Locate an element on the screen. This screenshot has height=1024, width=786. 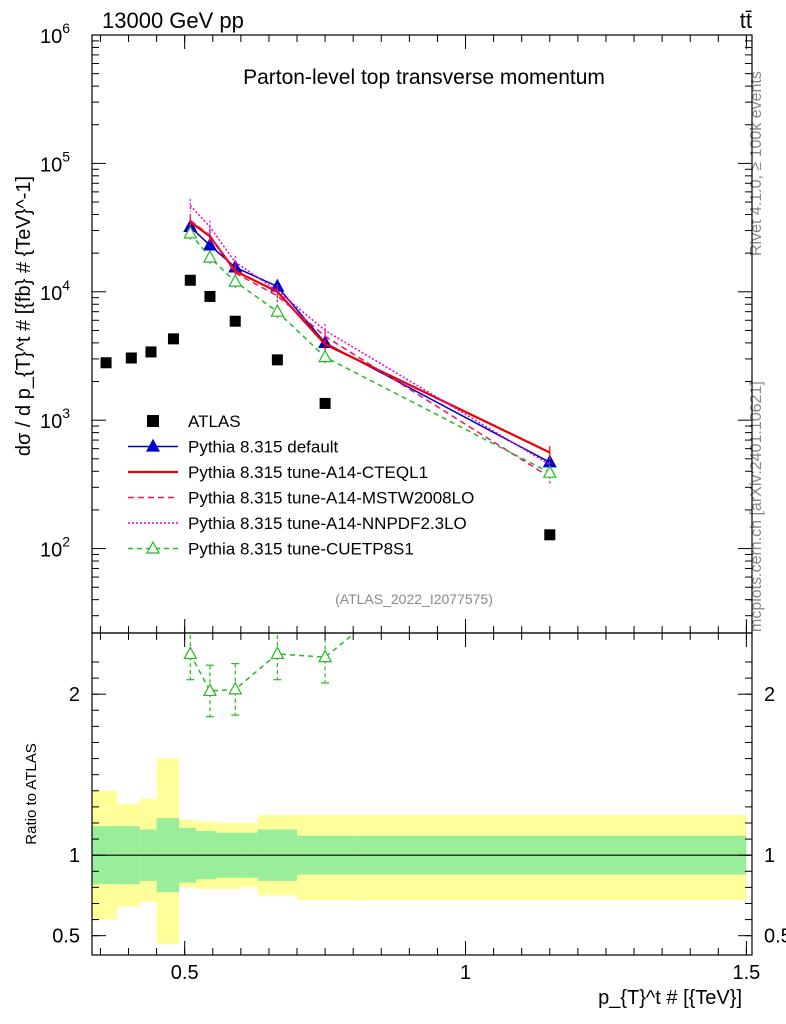
x-axis-title: p_{T}^t # [{TeV}] is located at coordinates (670, 998).